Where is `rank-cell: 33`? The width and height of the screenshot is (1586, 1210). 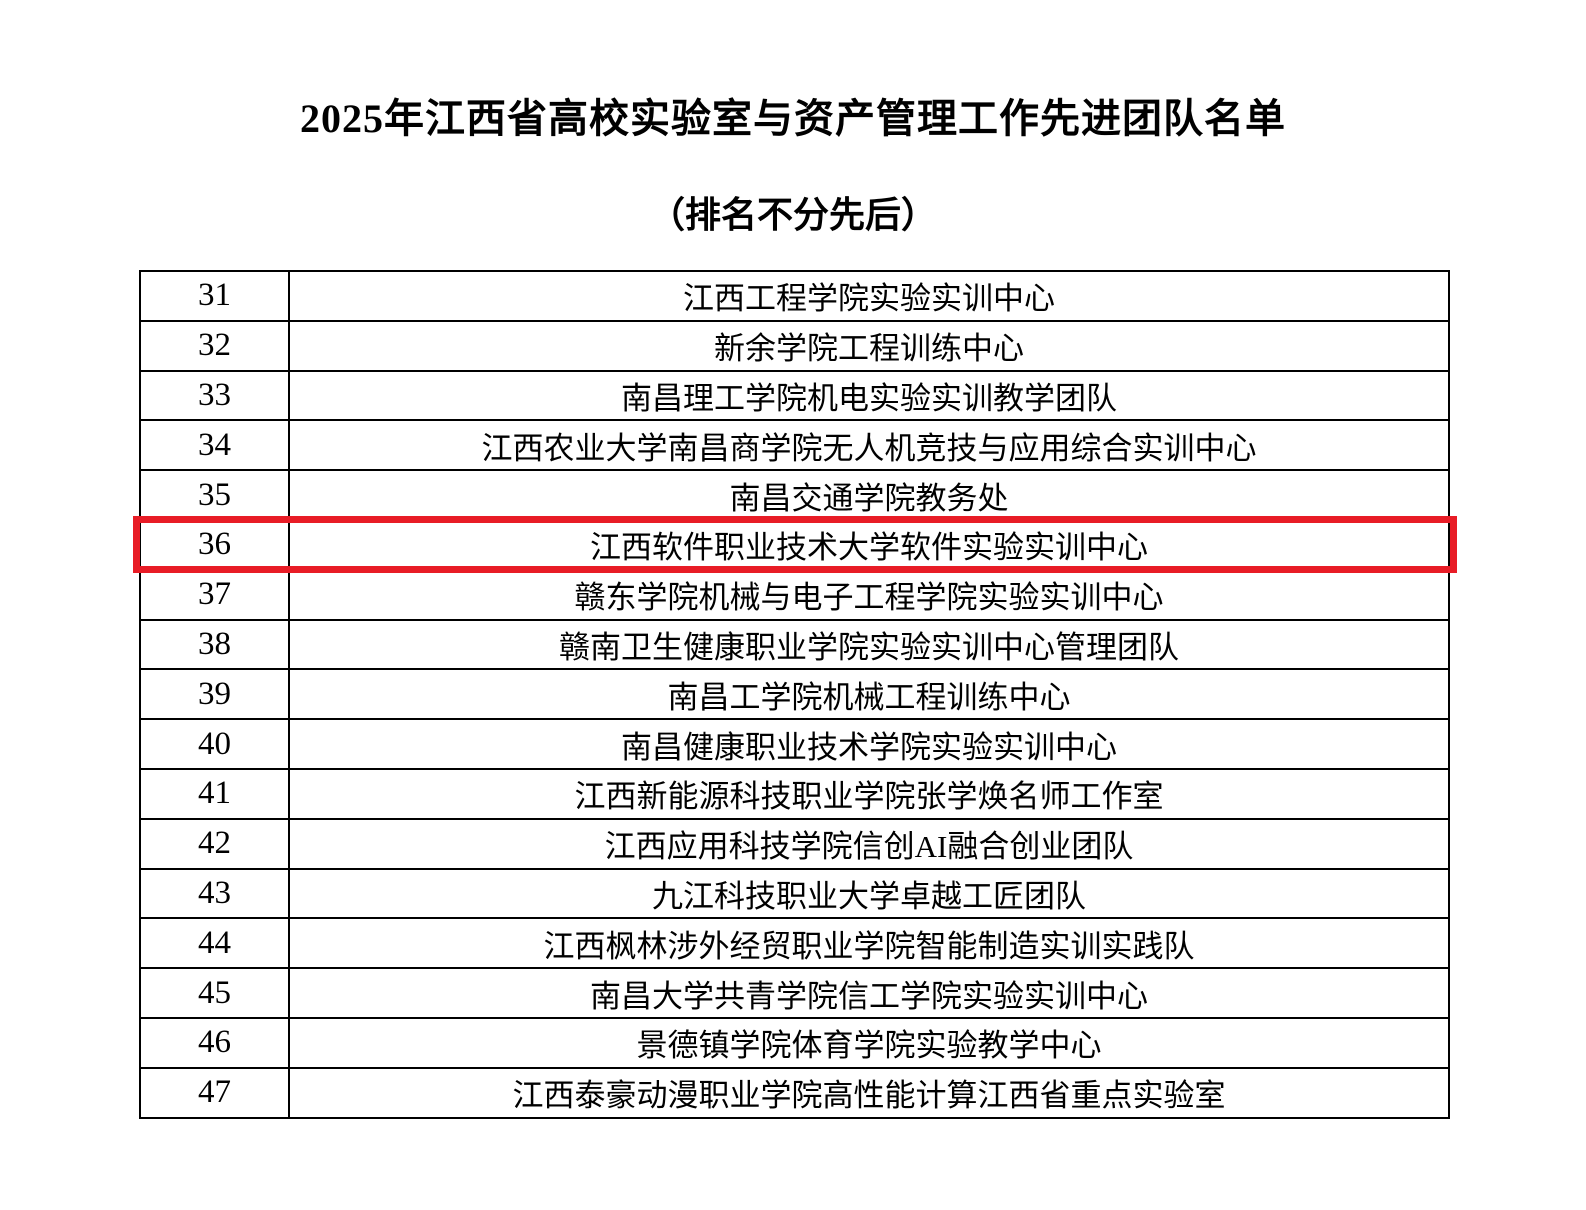 rank-cell: 33 is located at coordinates (214, 395).